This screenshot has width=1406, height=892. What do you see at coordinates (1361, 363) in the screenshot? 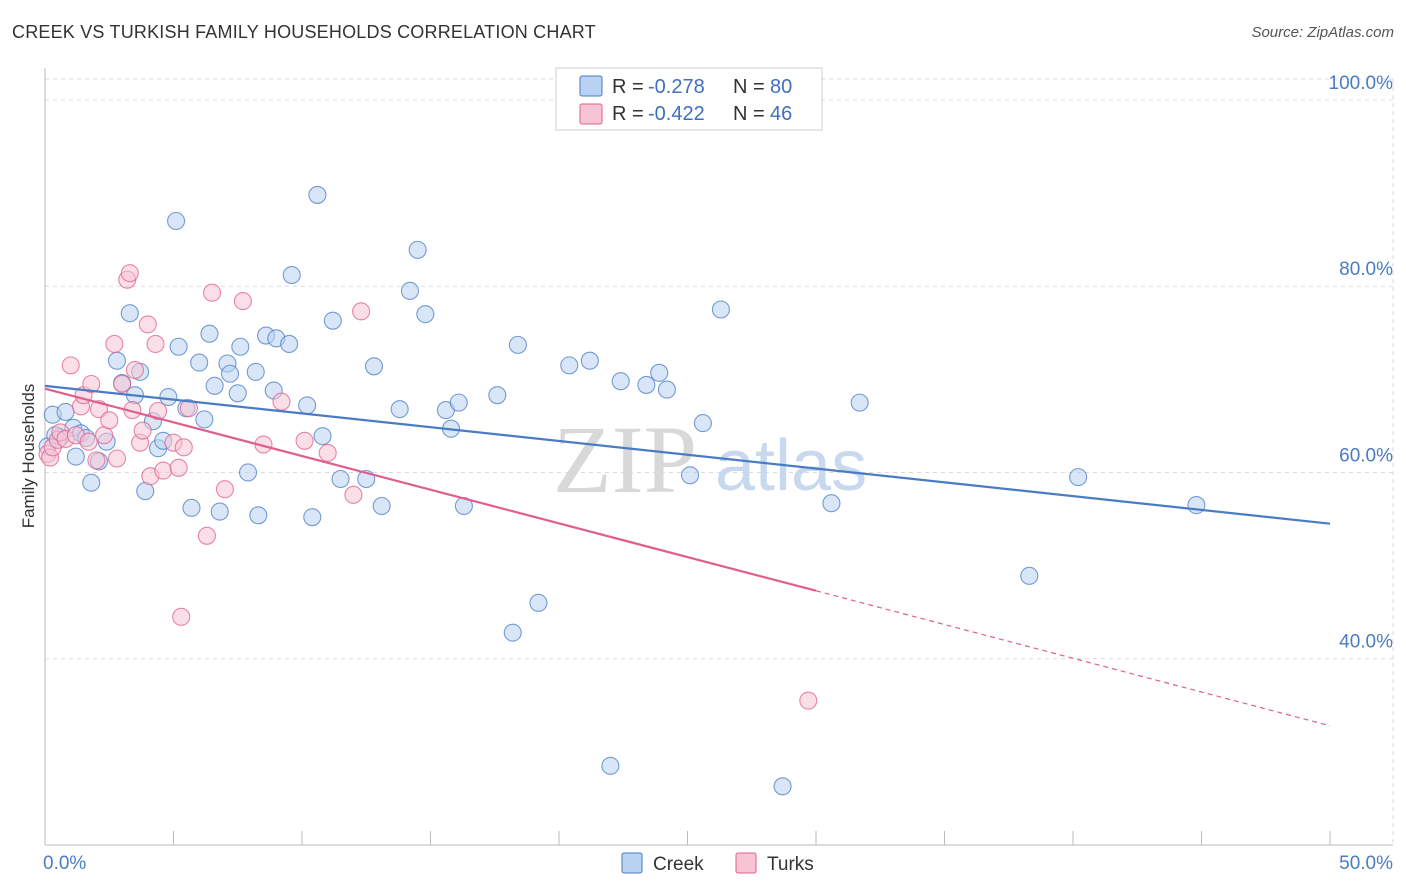
I see `y-tick-labels: 40.0% 60.0% 80.0% 100.0%` at bounding box center [1361, 363].